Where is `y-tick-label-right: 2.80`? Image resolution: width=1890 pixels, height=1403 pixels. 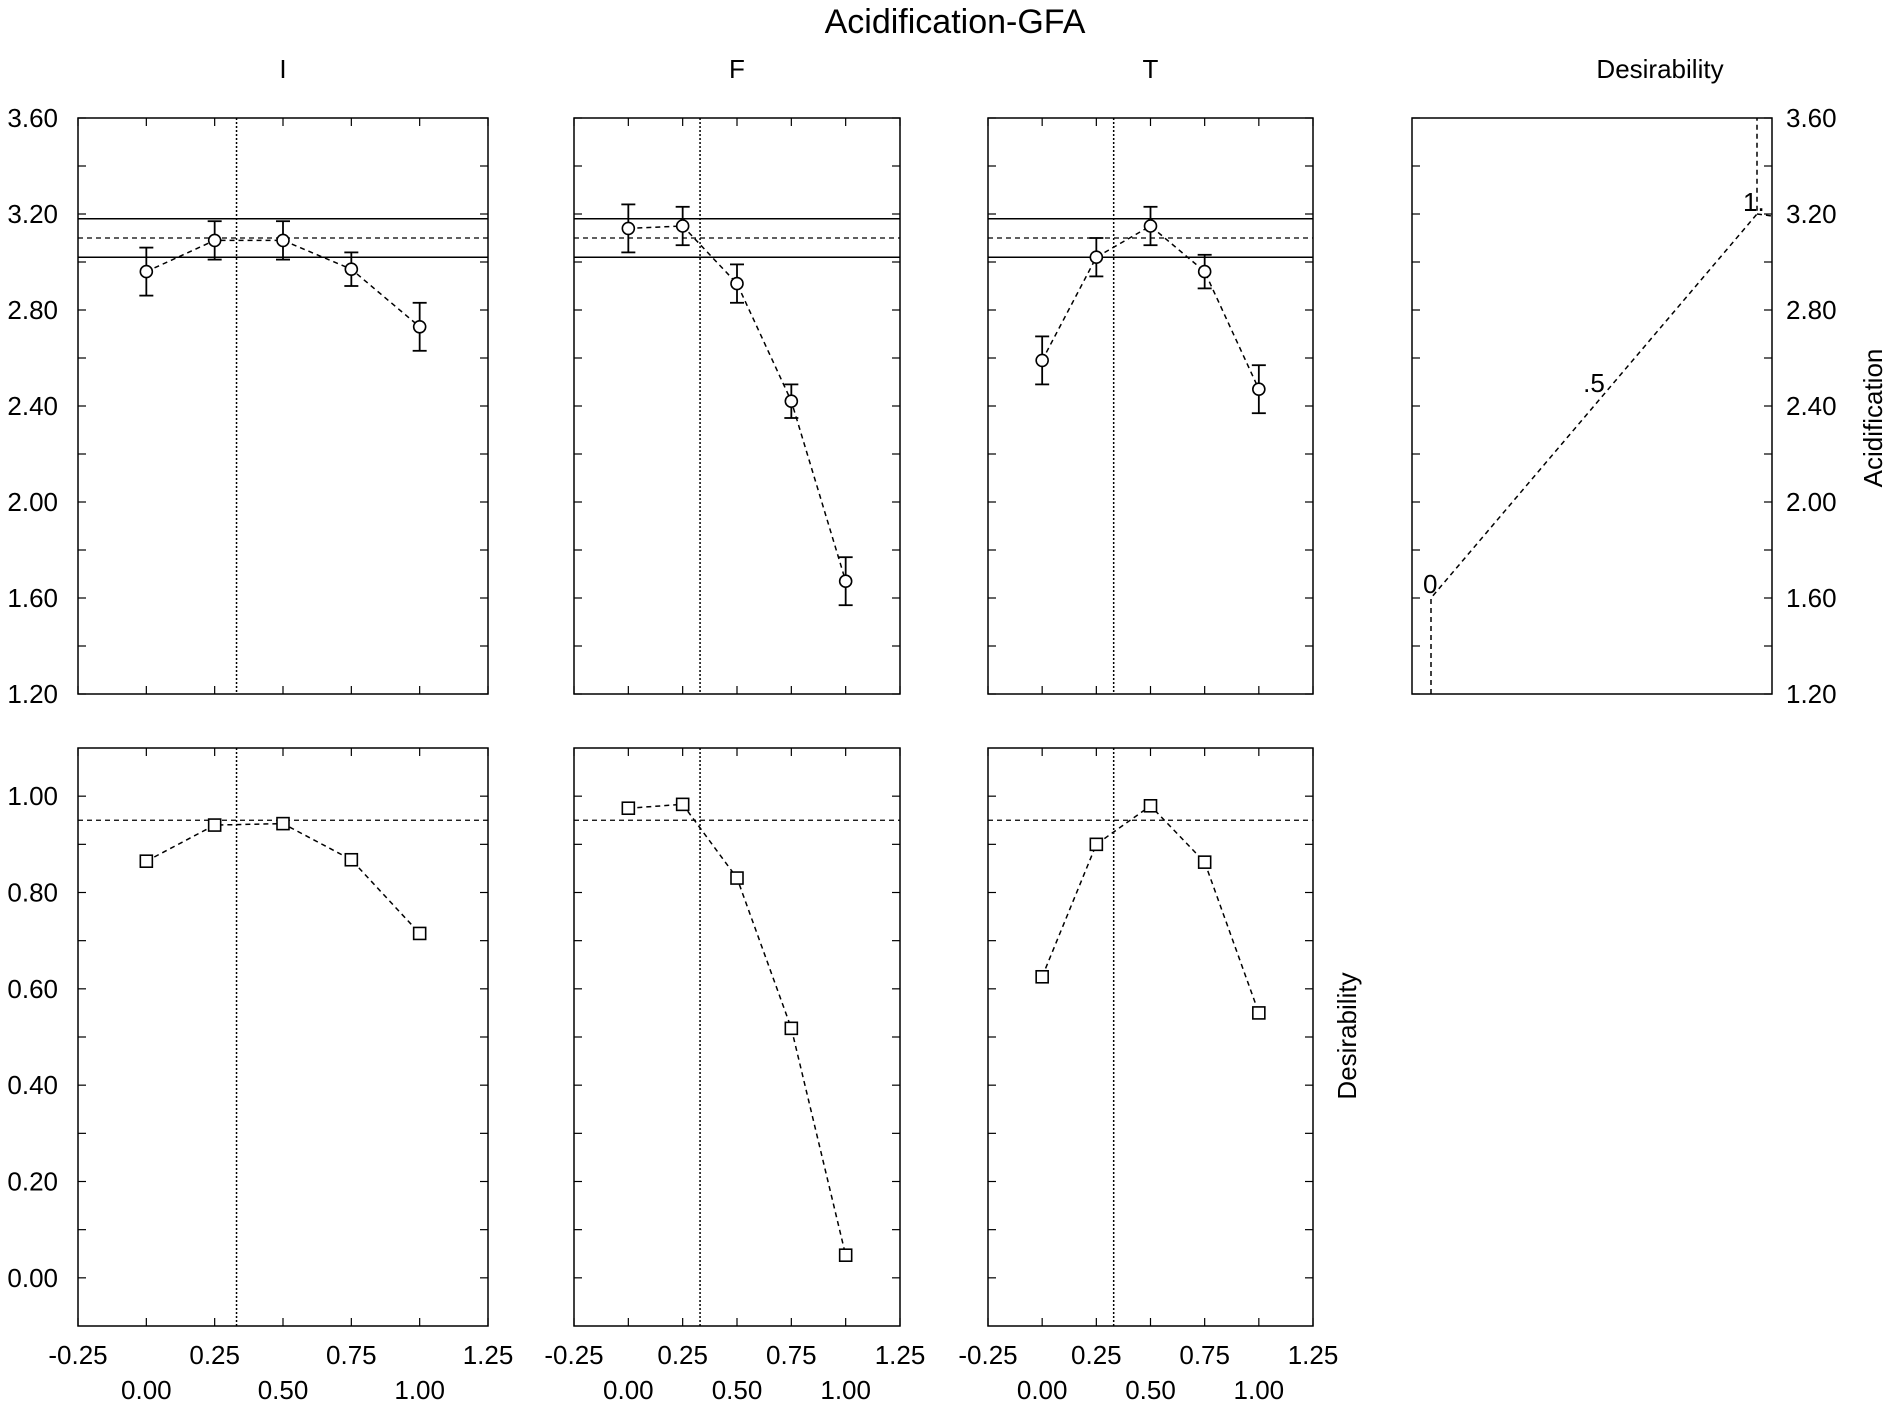 y-tick-label-right: 2.80 is located at coordinates (1811, 310).